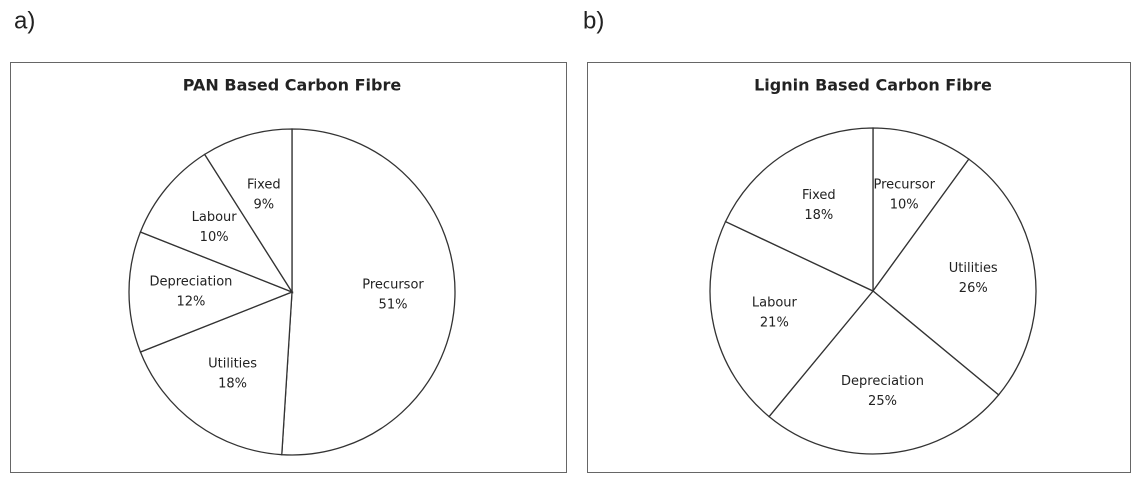  I want to click on slice-value-label: 9%, so click(263, 204).